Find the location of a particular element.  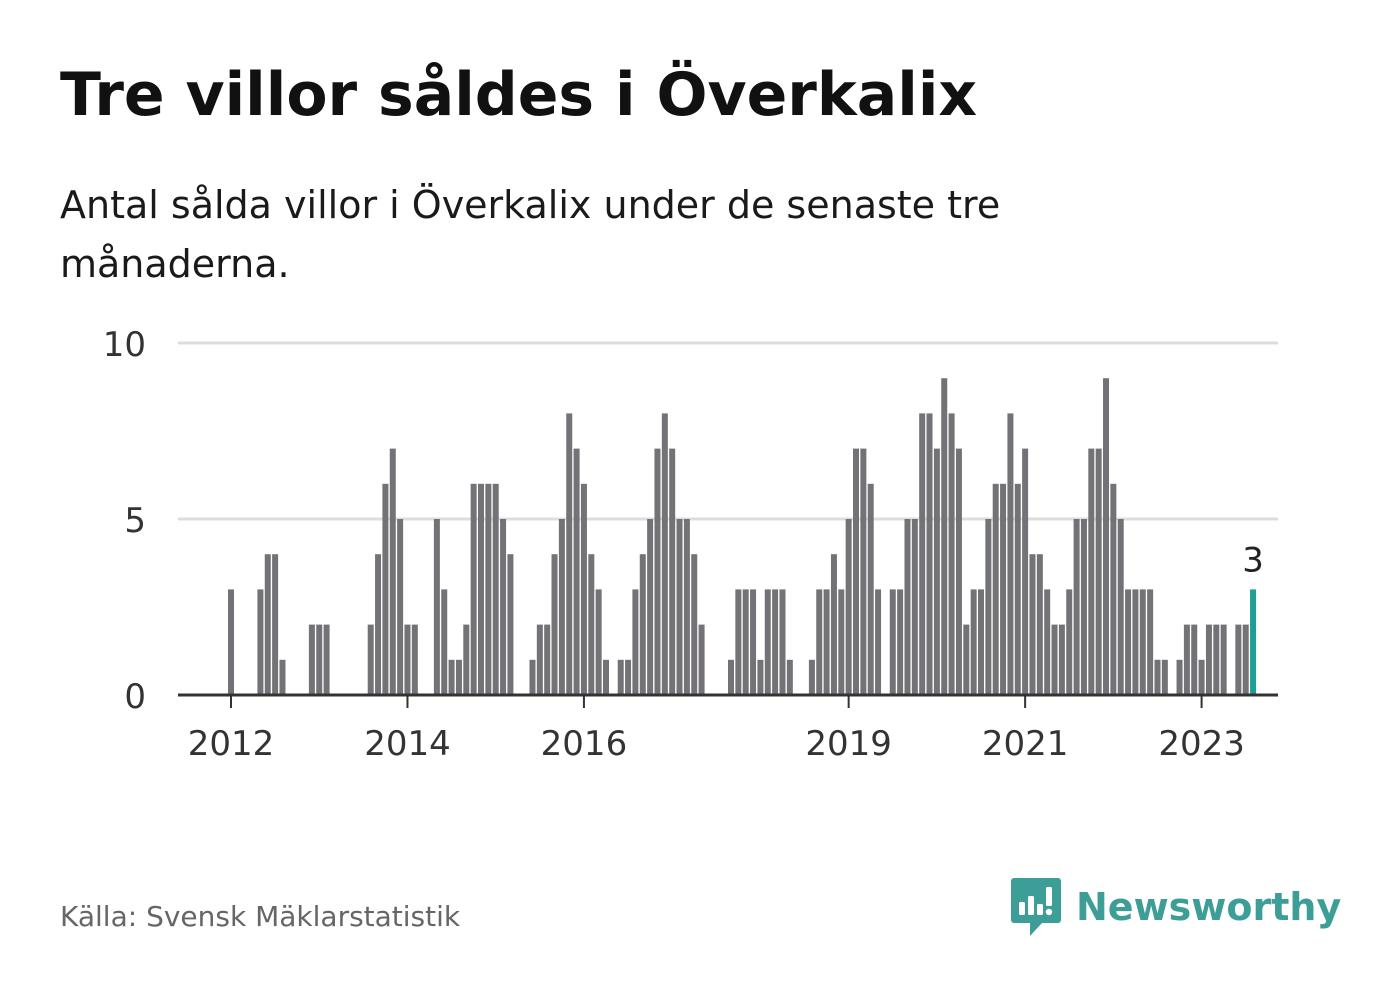

highlight-value-label: 3 is located at coordinates (1253, 560).